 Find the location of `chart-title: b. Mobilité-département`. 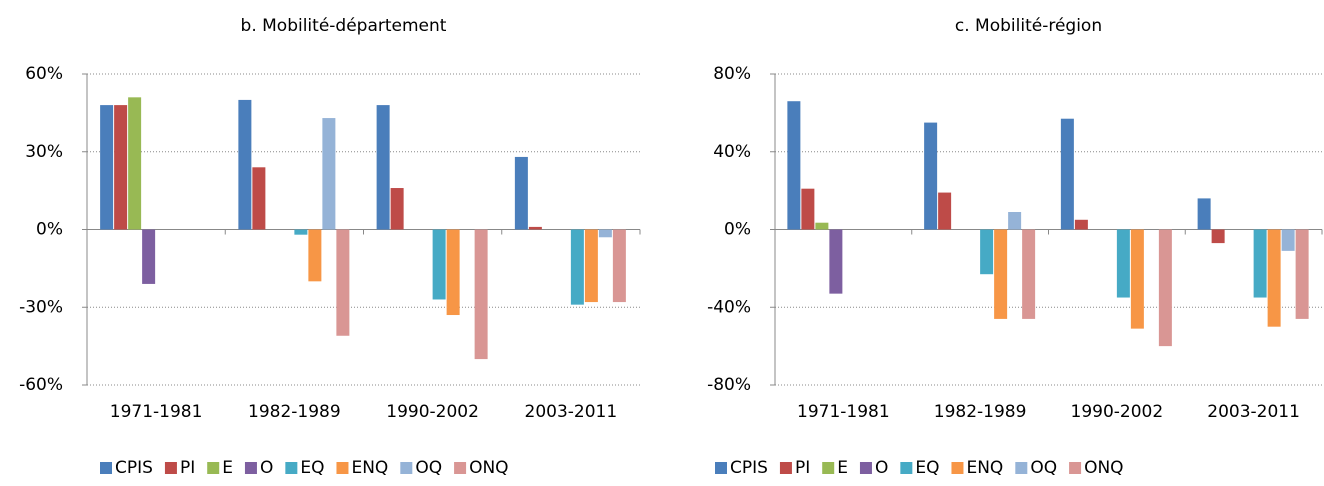

chart-title: b. Mobilité-département is located at coordinates (344, 26).